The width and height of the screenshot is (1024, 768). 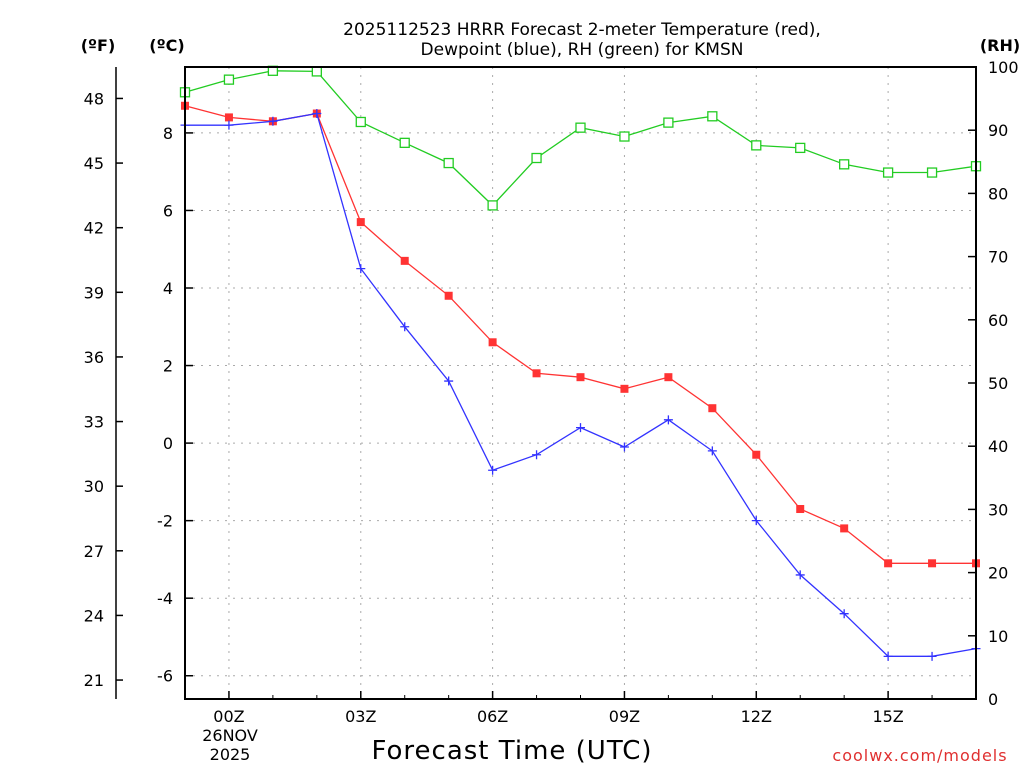 I want to click on rh-tick-label: 10, so click(x=998, y=636).